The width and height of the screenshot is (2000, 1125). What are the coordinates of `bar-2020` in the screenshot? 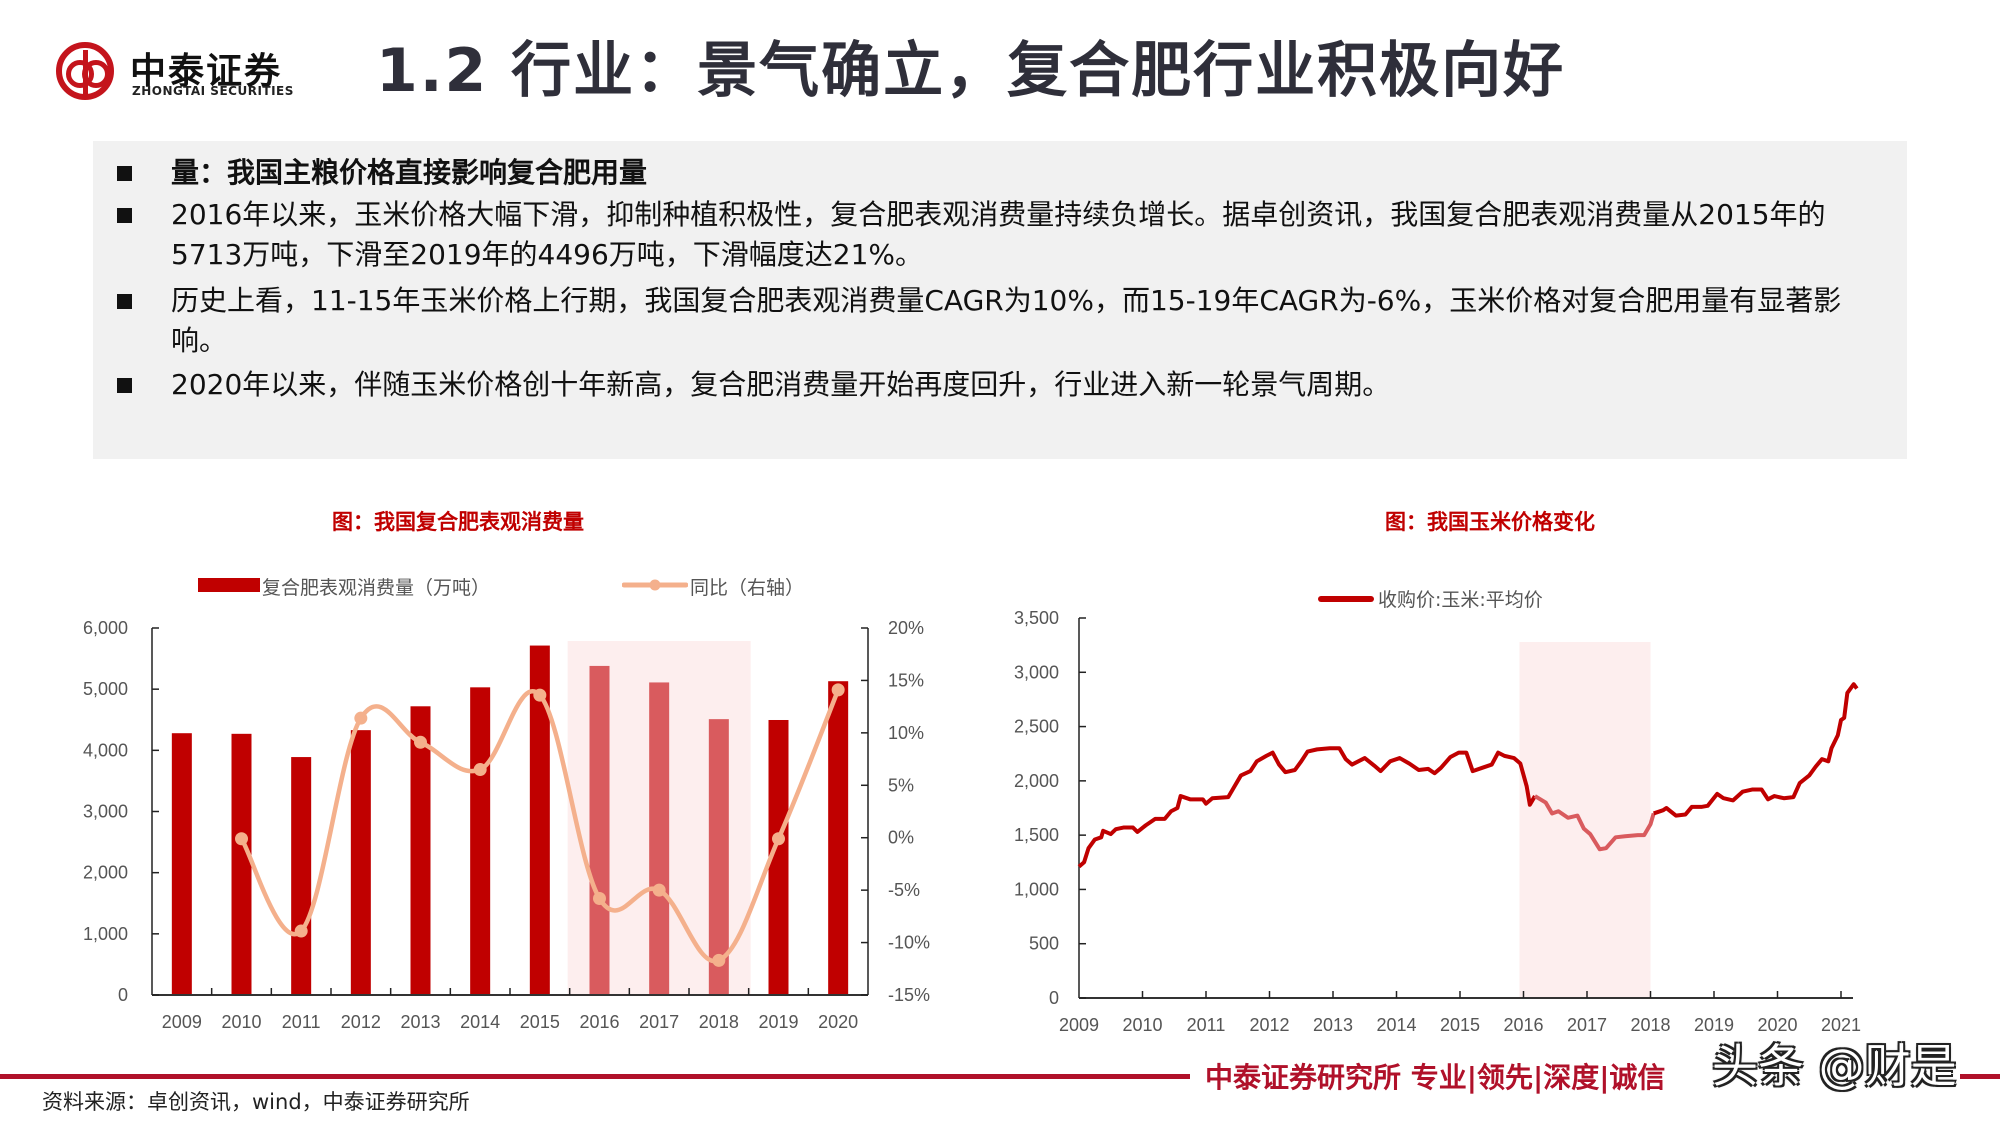 It's located at (838, 838).